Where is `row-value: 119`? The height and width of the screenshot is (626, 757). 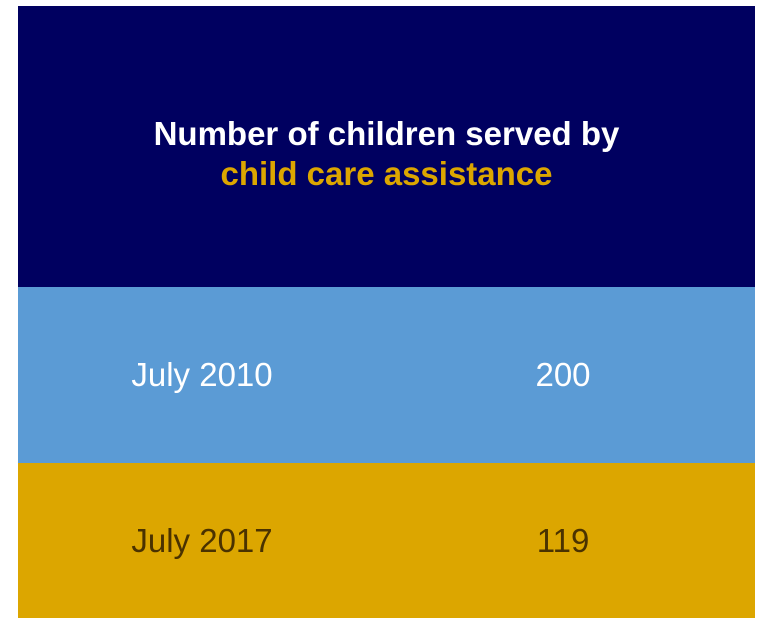 row-value: 119 is located at coordinates (563, 540).